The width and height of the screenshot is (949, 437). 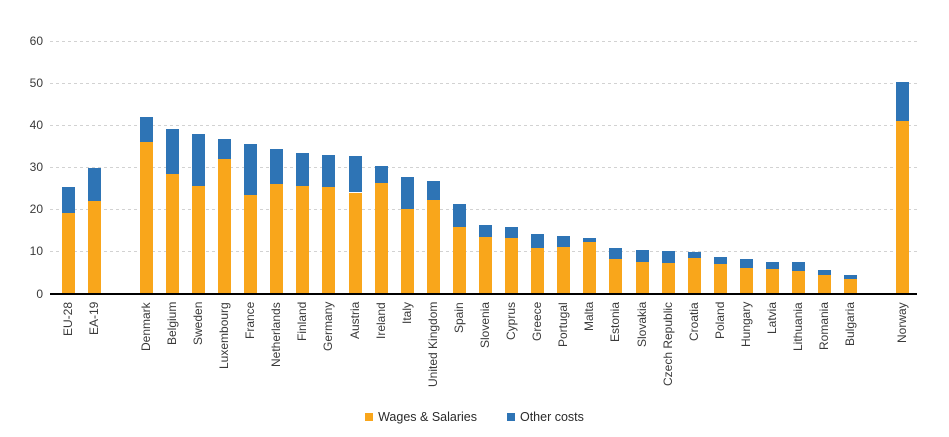 What do you see at coordinates (903, 101) in the screenshot?
I see `bar-other-costs-norway` at bounding box center [903, 101].